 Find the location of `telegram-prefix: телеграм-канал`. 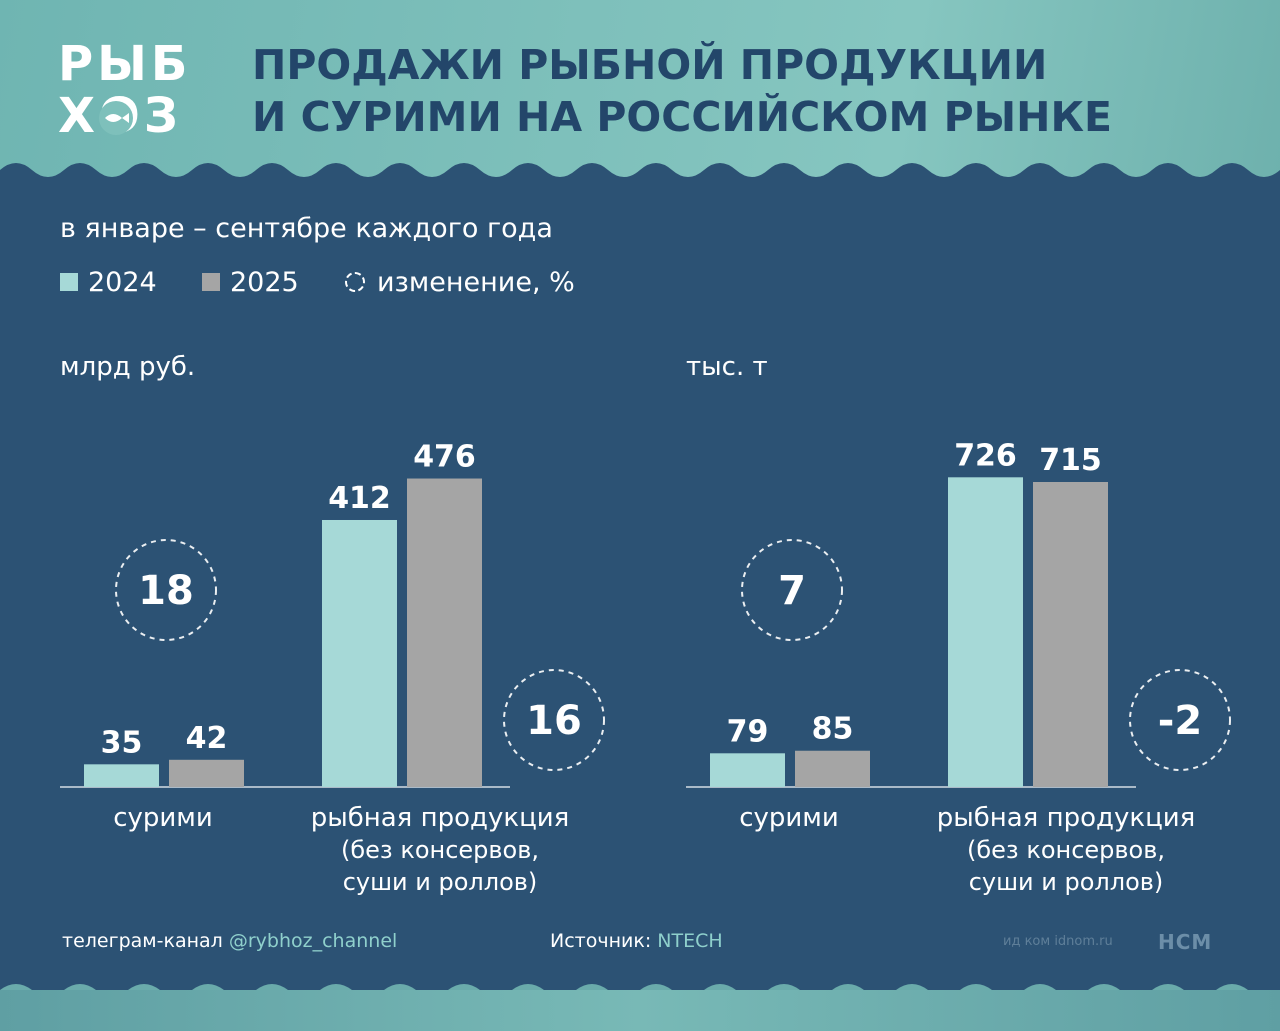

telegram-prefix: телеграм-канал is located at coordinates (145, 941).